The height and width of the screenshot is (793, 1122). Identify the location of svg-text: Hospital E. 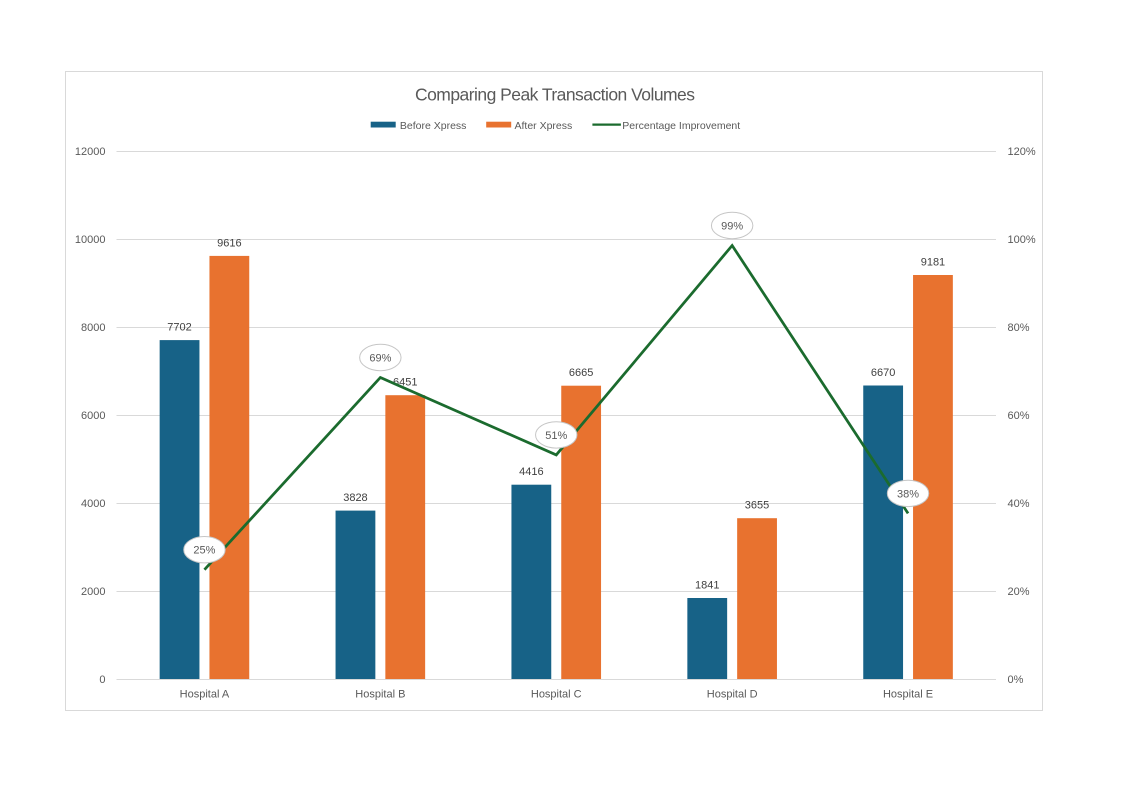
(908, 695).